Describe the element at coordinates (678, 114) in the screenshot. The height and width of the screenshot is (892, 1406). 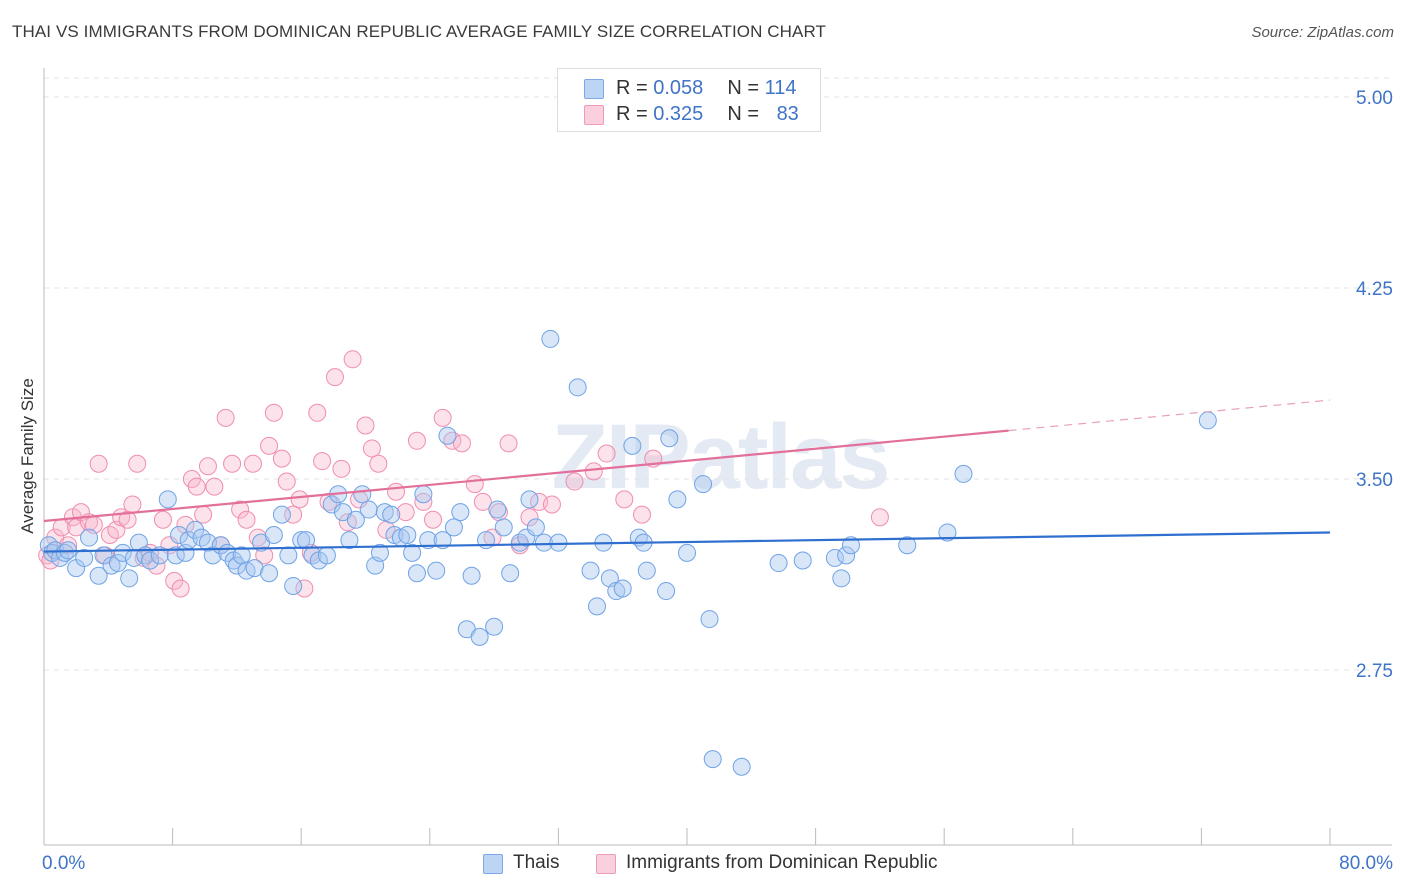
I see `legend-r-value: 0.325` at that location.